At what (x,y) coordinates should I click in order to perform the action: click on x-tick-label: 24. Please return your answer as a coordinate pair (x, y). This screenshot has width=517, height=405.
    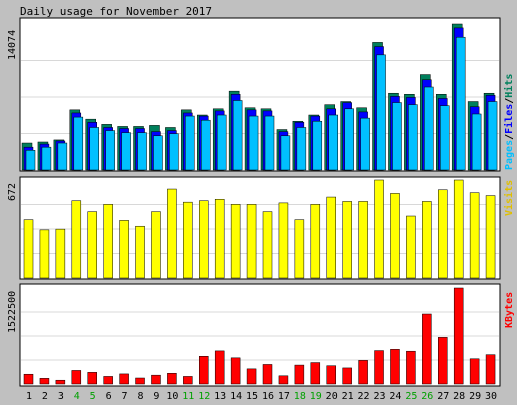
    Looking at the image, I should click on (395, 396).